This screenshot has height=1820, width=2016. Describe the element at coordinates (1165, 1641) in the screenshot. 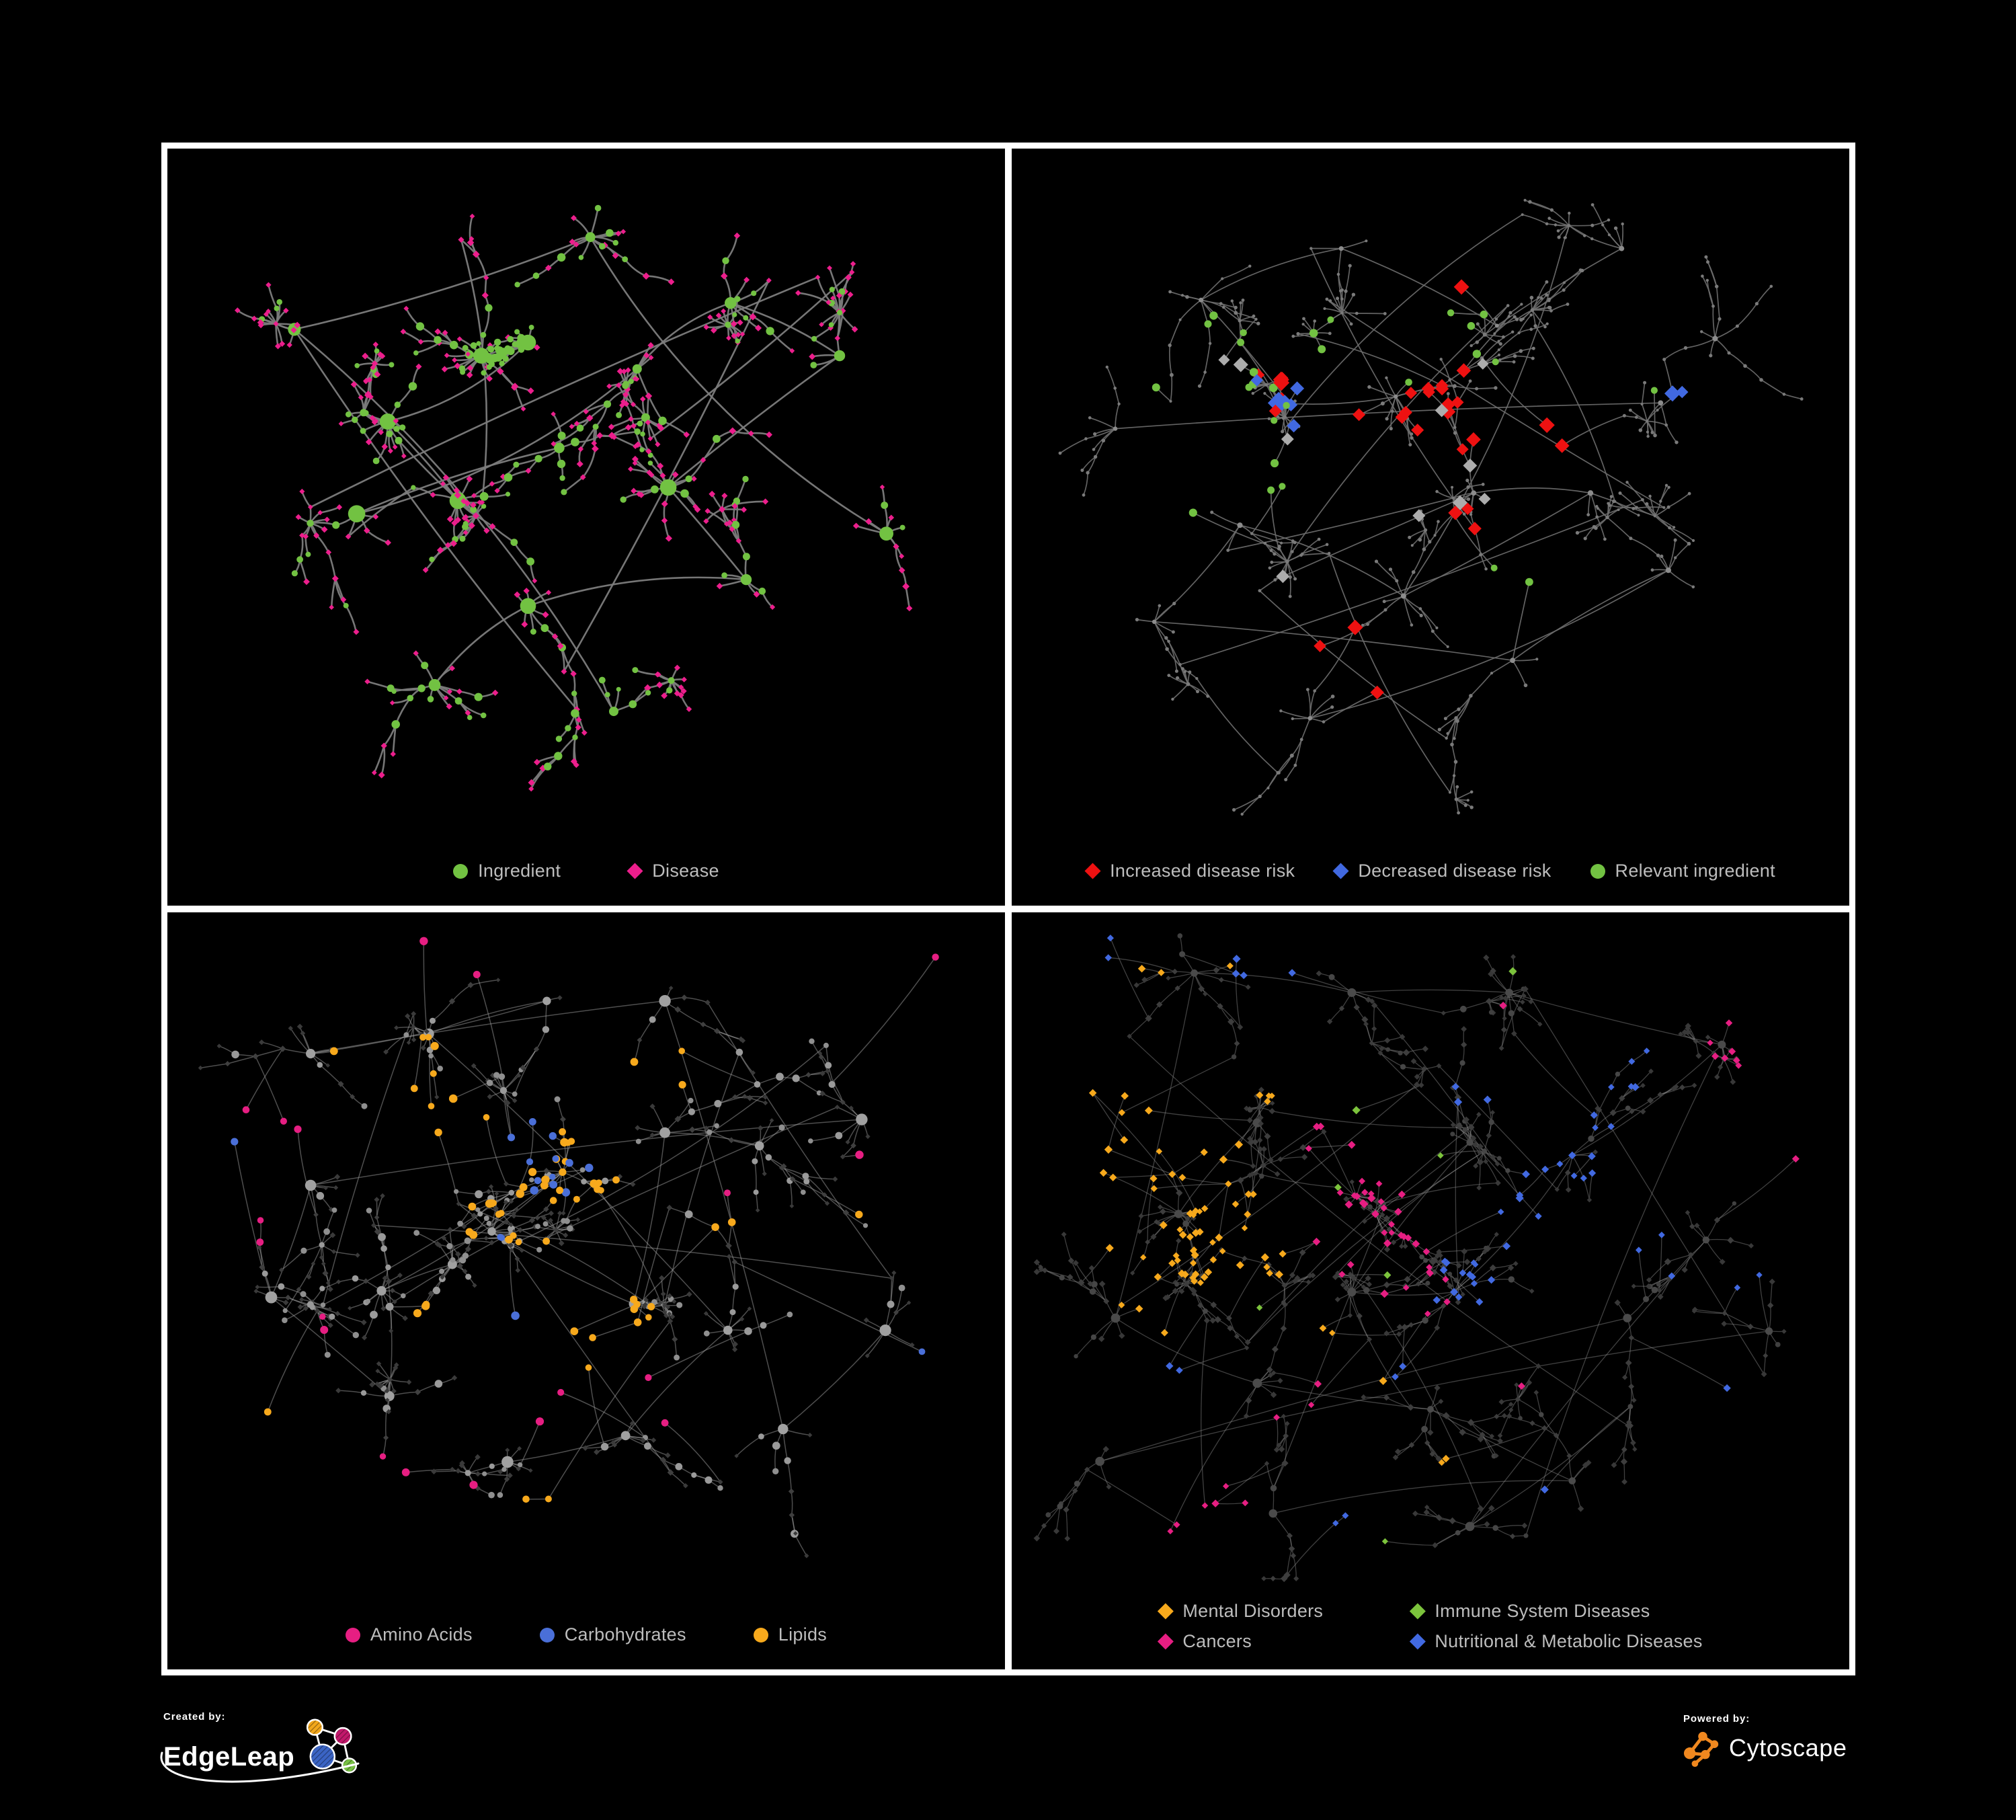

I see `cancers-diamond-icon` at that location.